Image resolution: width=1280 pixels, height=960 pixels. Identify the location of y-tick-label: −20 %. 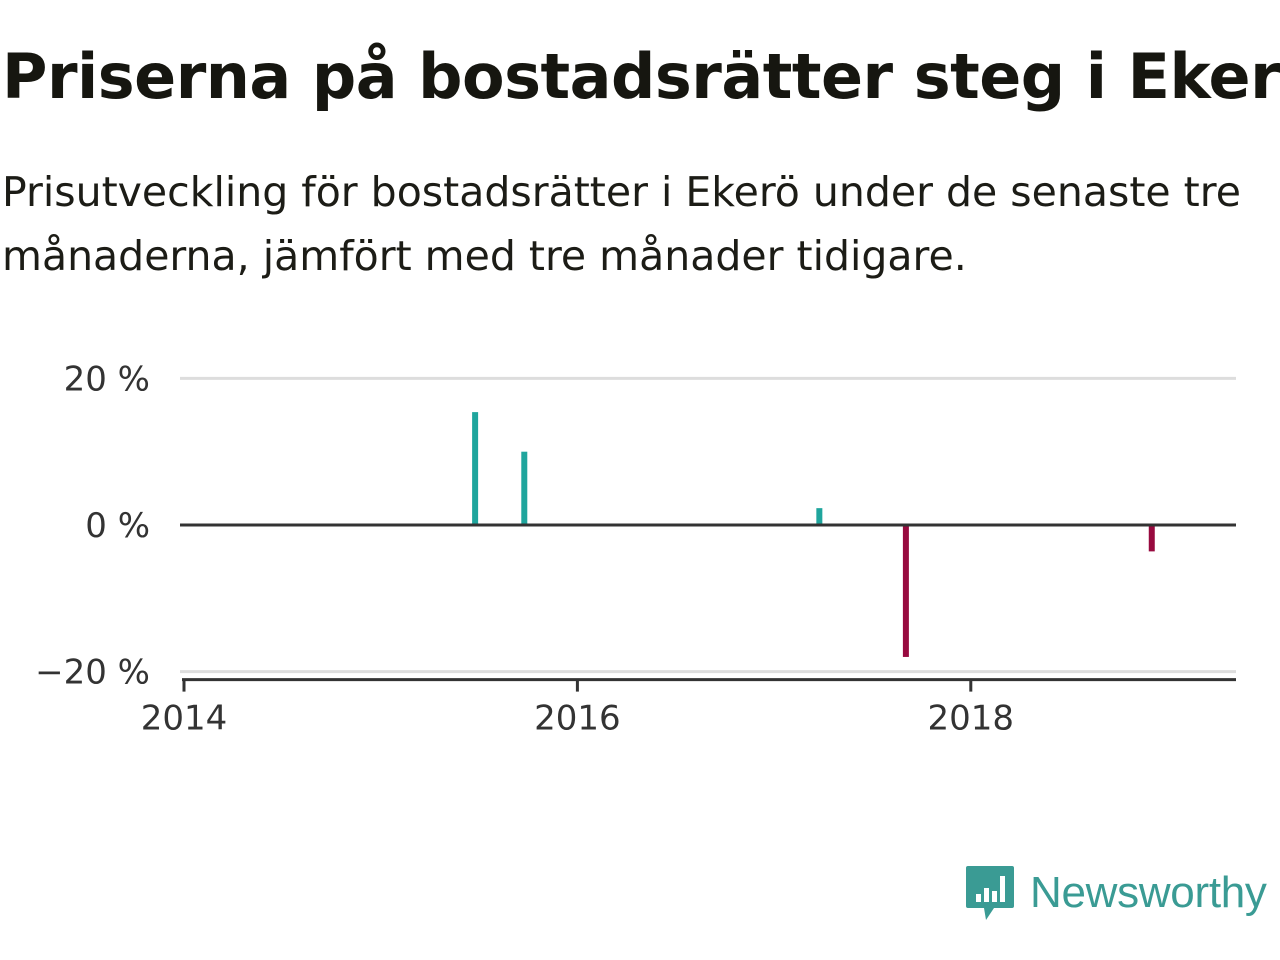
(92, 673).